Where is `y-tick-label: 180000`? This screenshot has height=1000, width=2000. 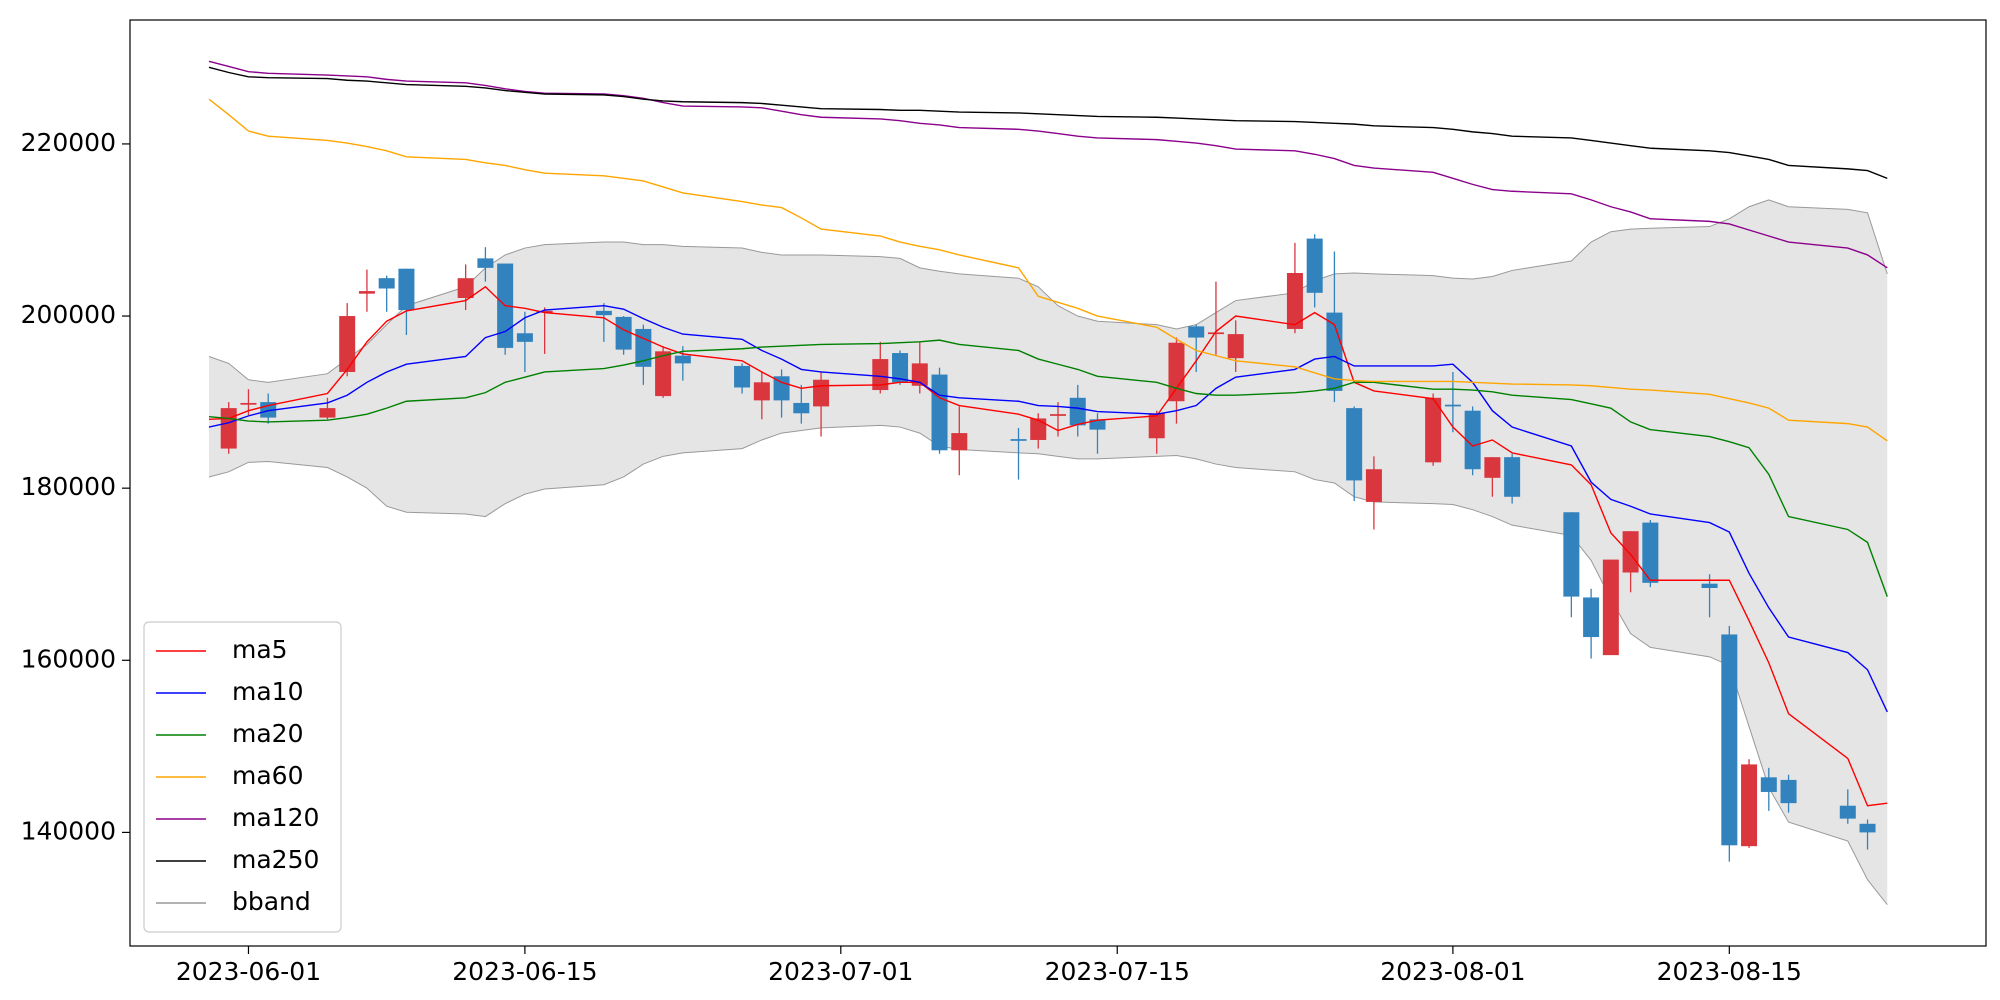 y-tick-label: 180000 is located at coordinates (68, 486).